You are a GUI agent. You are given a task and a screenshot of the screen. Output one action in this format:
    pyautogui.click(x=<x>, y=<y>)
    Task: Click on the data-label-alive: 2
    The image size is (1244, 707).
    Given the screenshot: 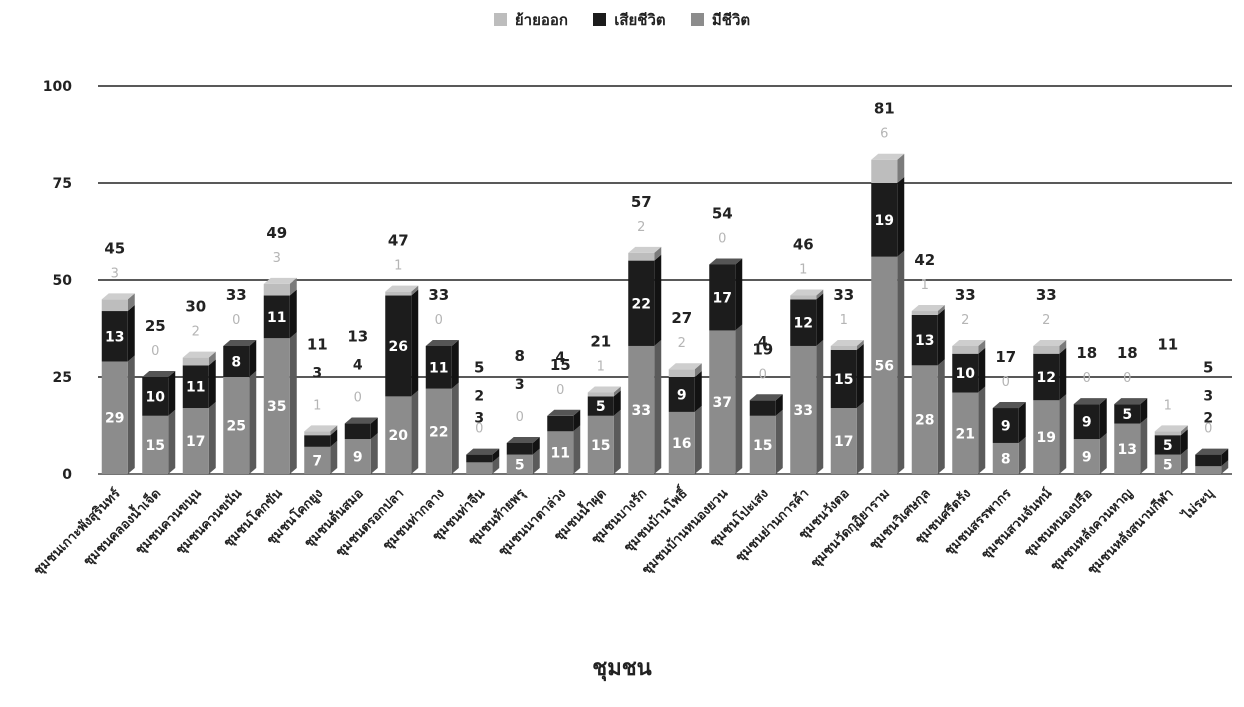 What is the action you would take?
    pyautogui.click(x=1208, y=419)
    